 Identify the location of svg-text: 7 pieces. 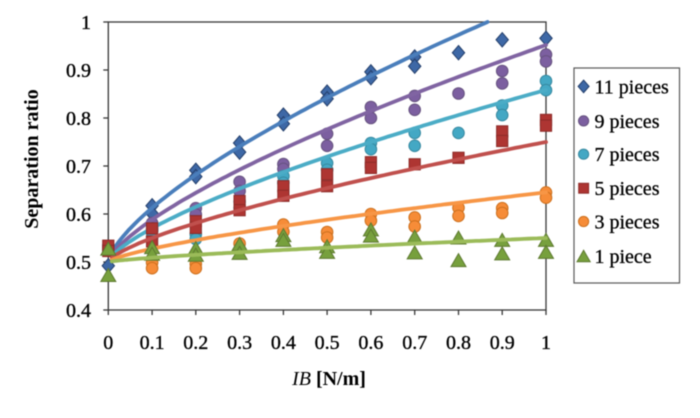
(627, 155).